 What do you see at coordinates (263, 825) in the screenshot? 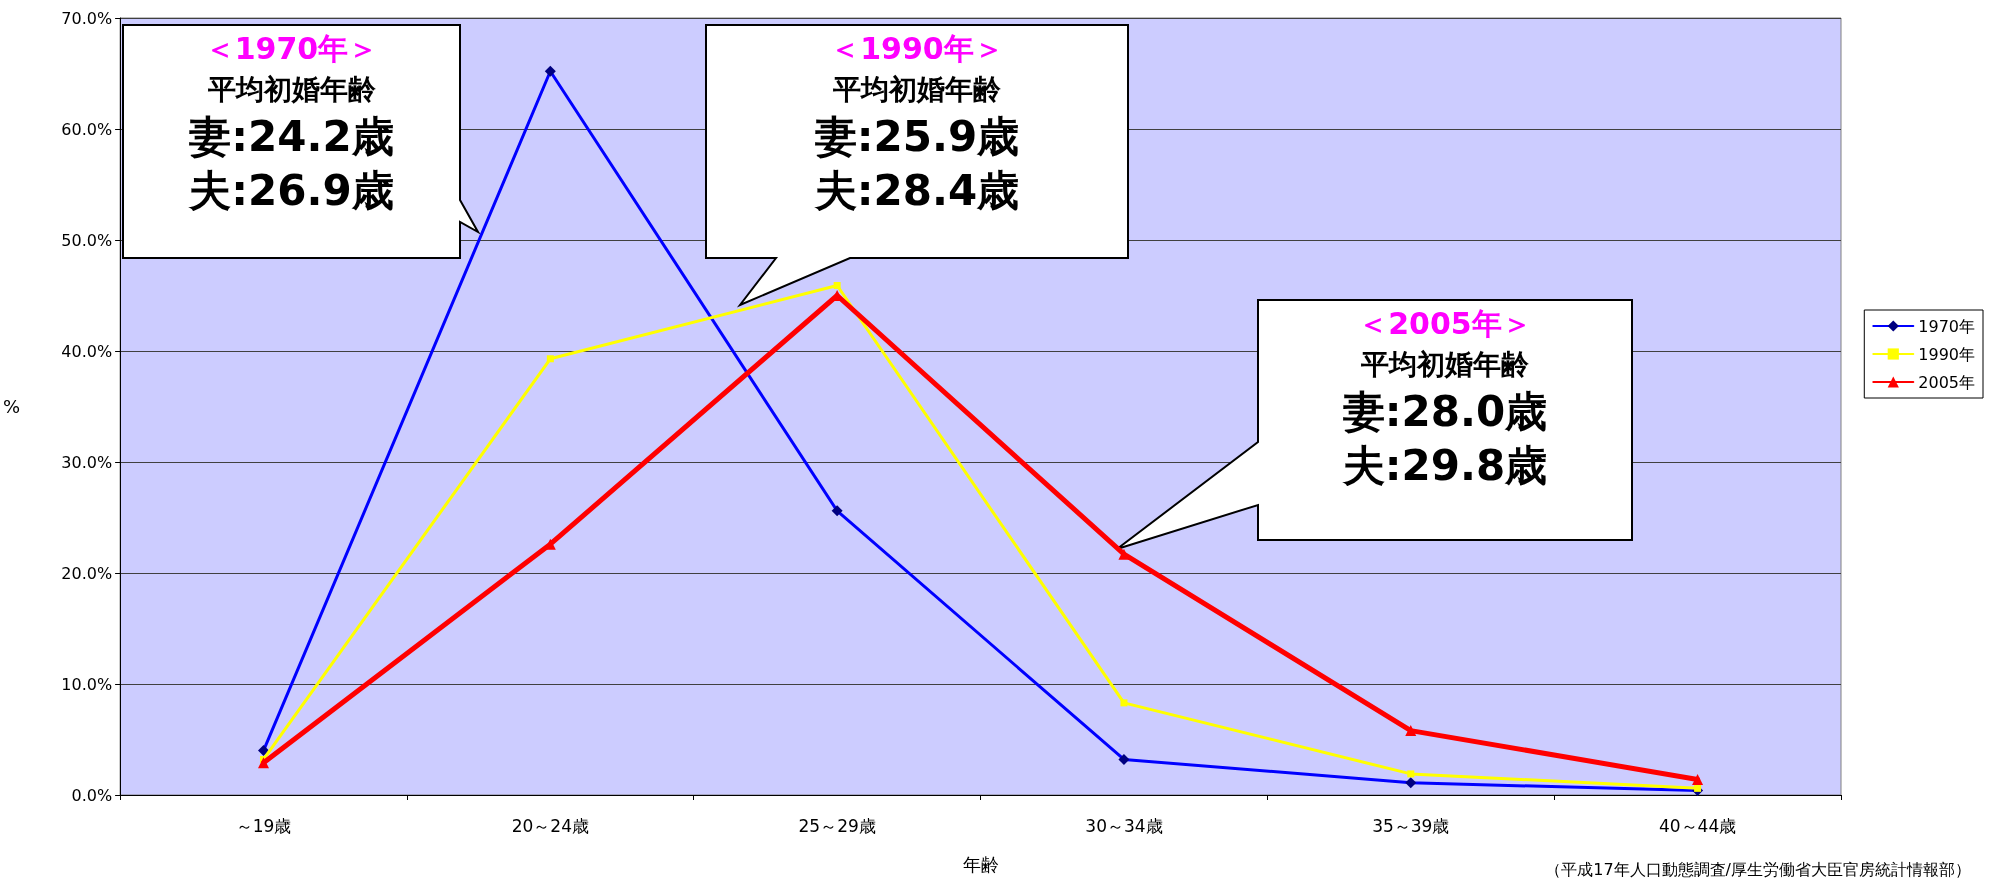
I see `x-tick-label: ～19歳` at bounding box center [263, 825].